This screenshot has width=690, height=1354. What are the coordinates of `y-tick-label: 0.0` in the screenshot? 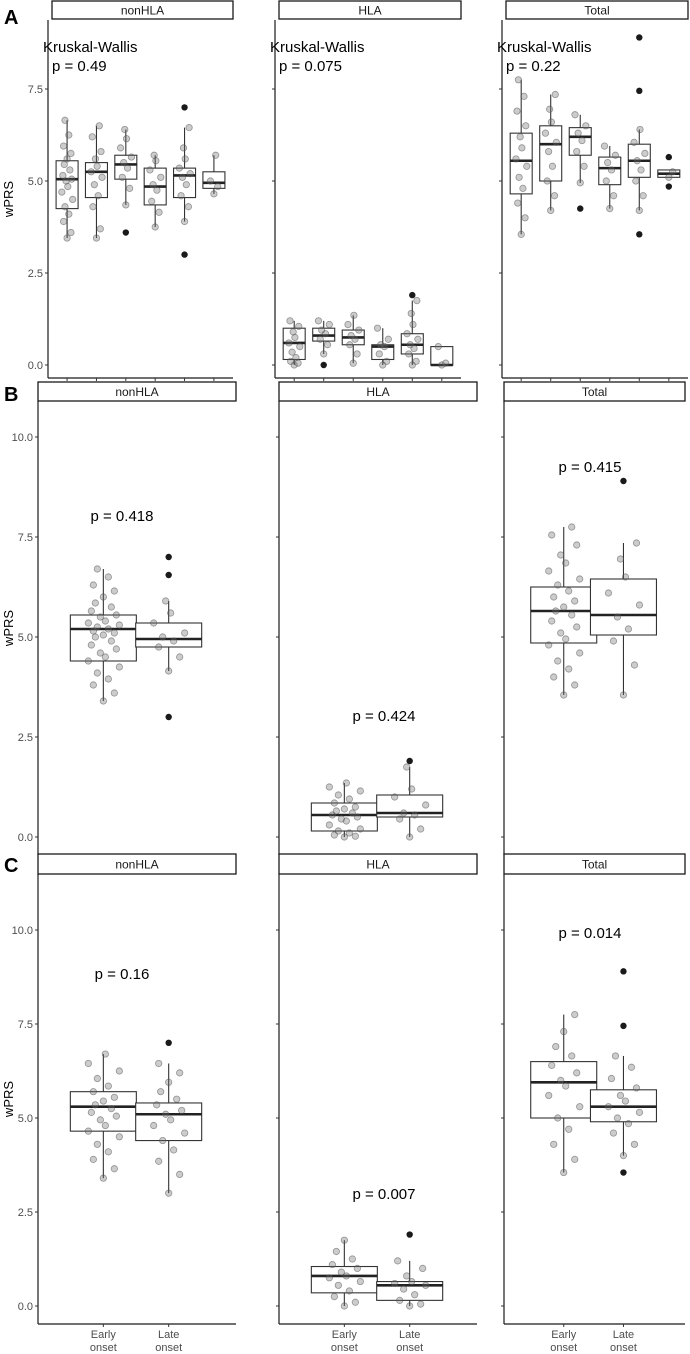 It's located at (35, 366).